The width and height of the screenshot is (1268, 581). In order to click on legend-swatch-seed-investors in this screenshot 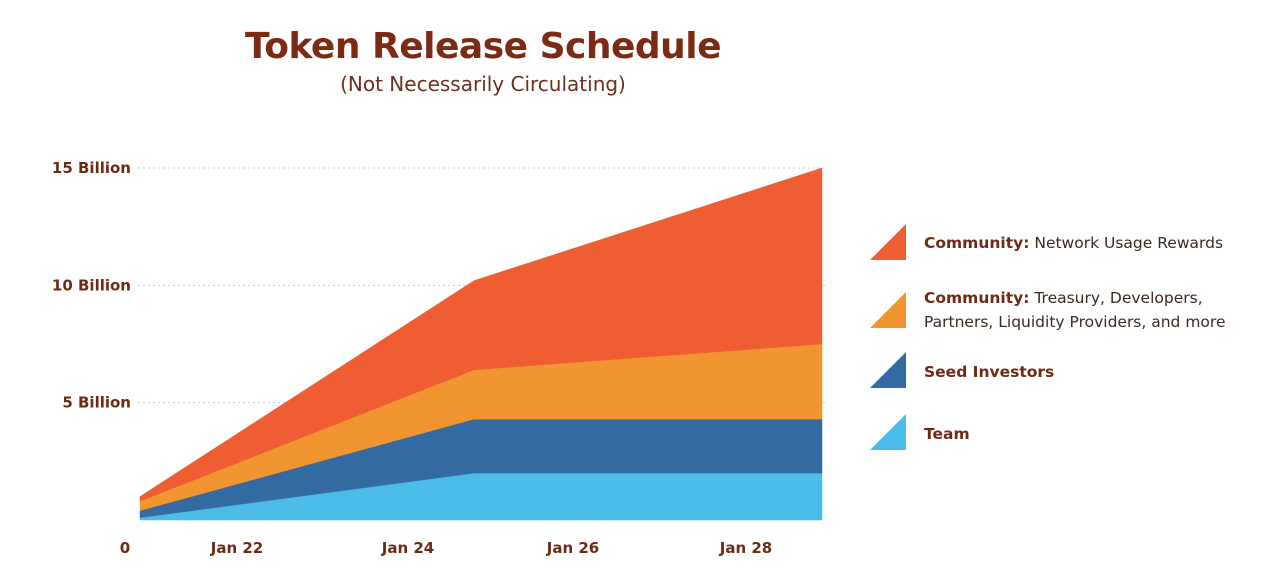, I will do `click(888, 370)`.